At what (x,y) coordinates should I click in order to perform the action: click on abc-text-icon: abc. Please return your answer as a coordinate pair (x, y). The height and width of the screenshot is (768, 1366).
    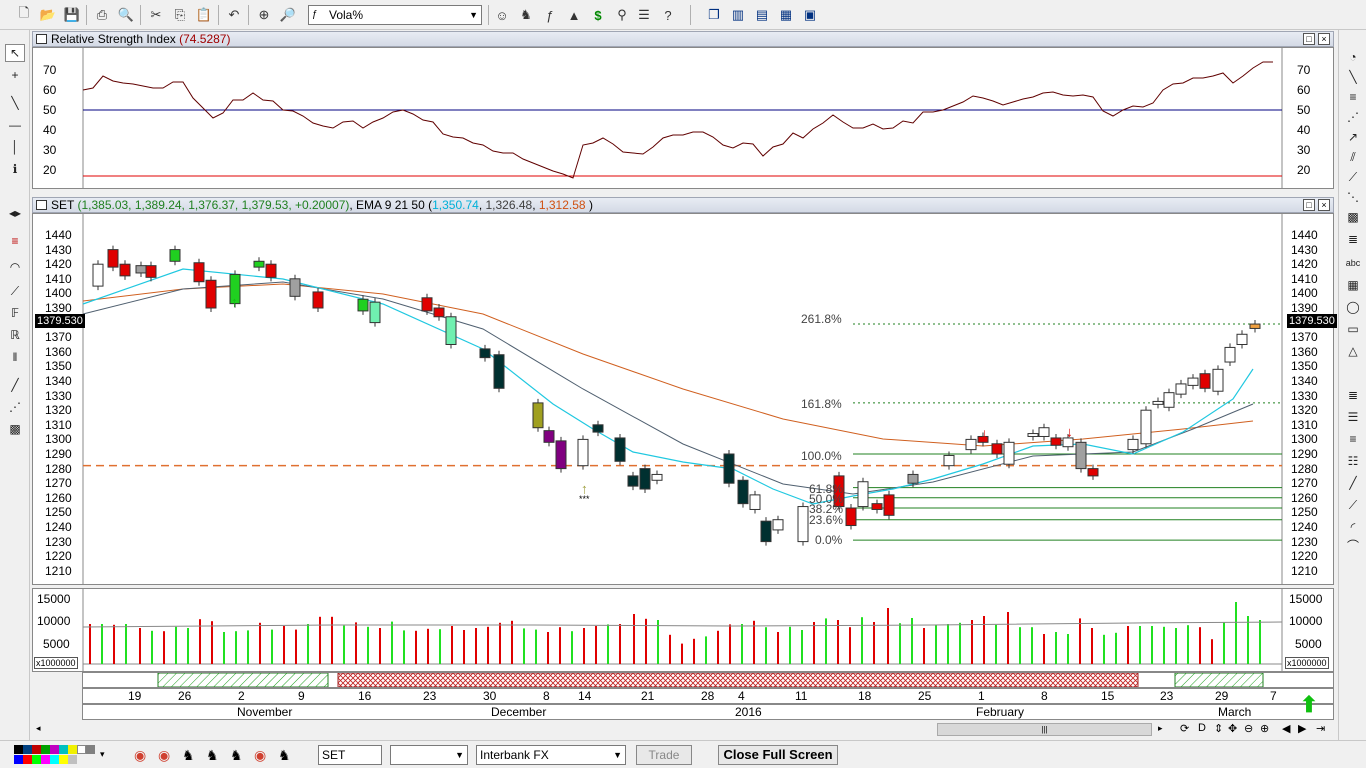
    Looking at the image, I should click on (1353, 263).